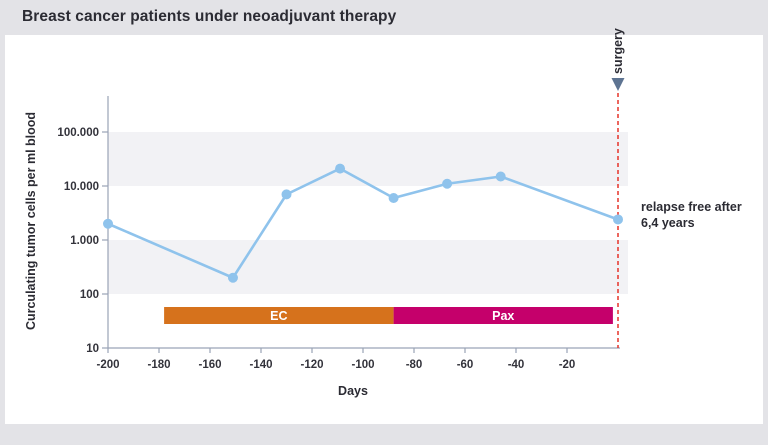 This screenshot has width=768, height=445. I want to click on surgery-arrow-icon, so click(618, 84).